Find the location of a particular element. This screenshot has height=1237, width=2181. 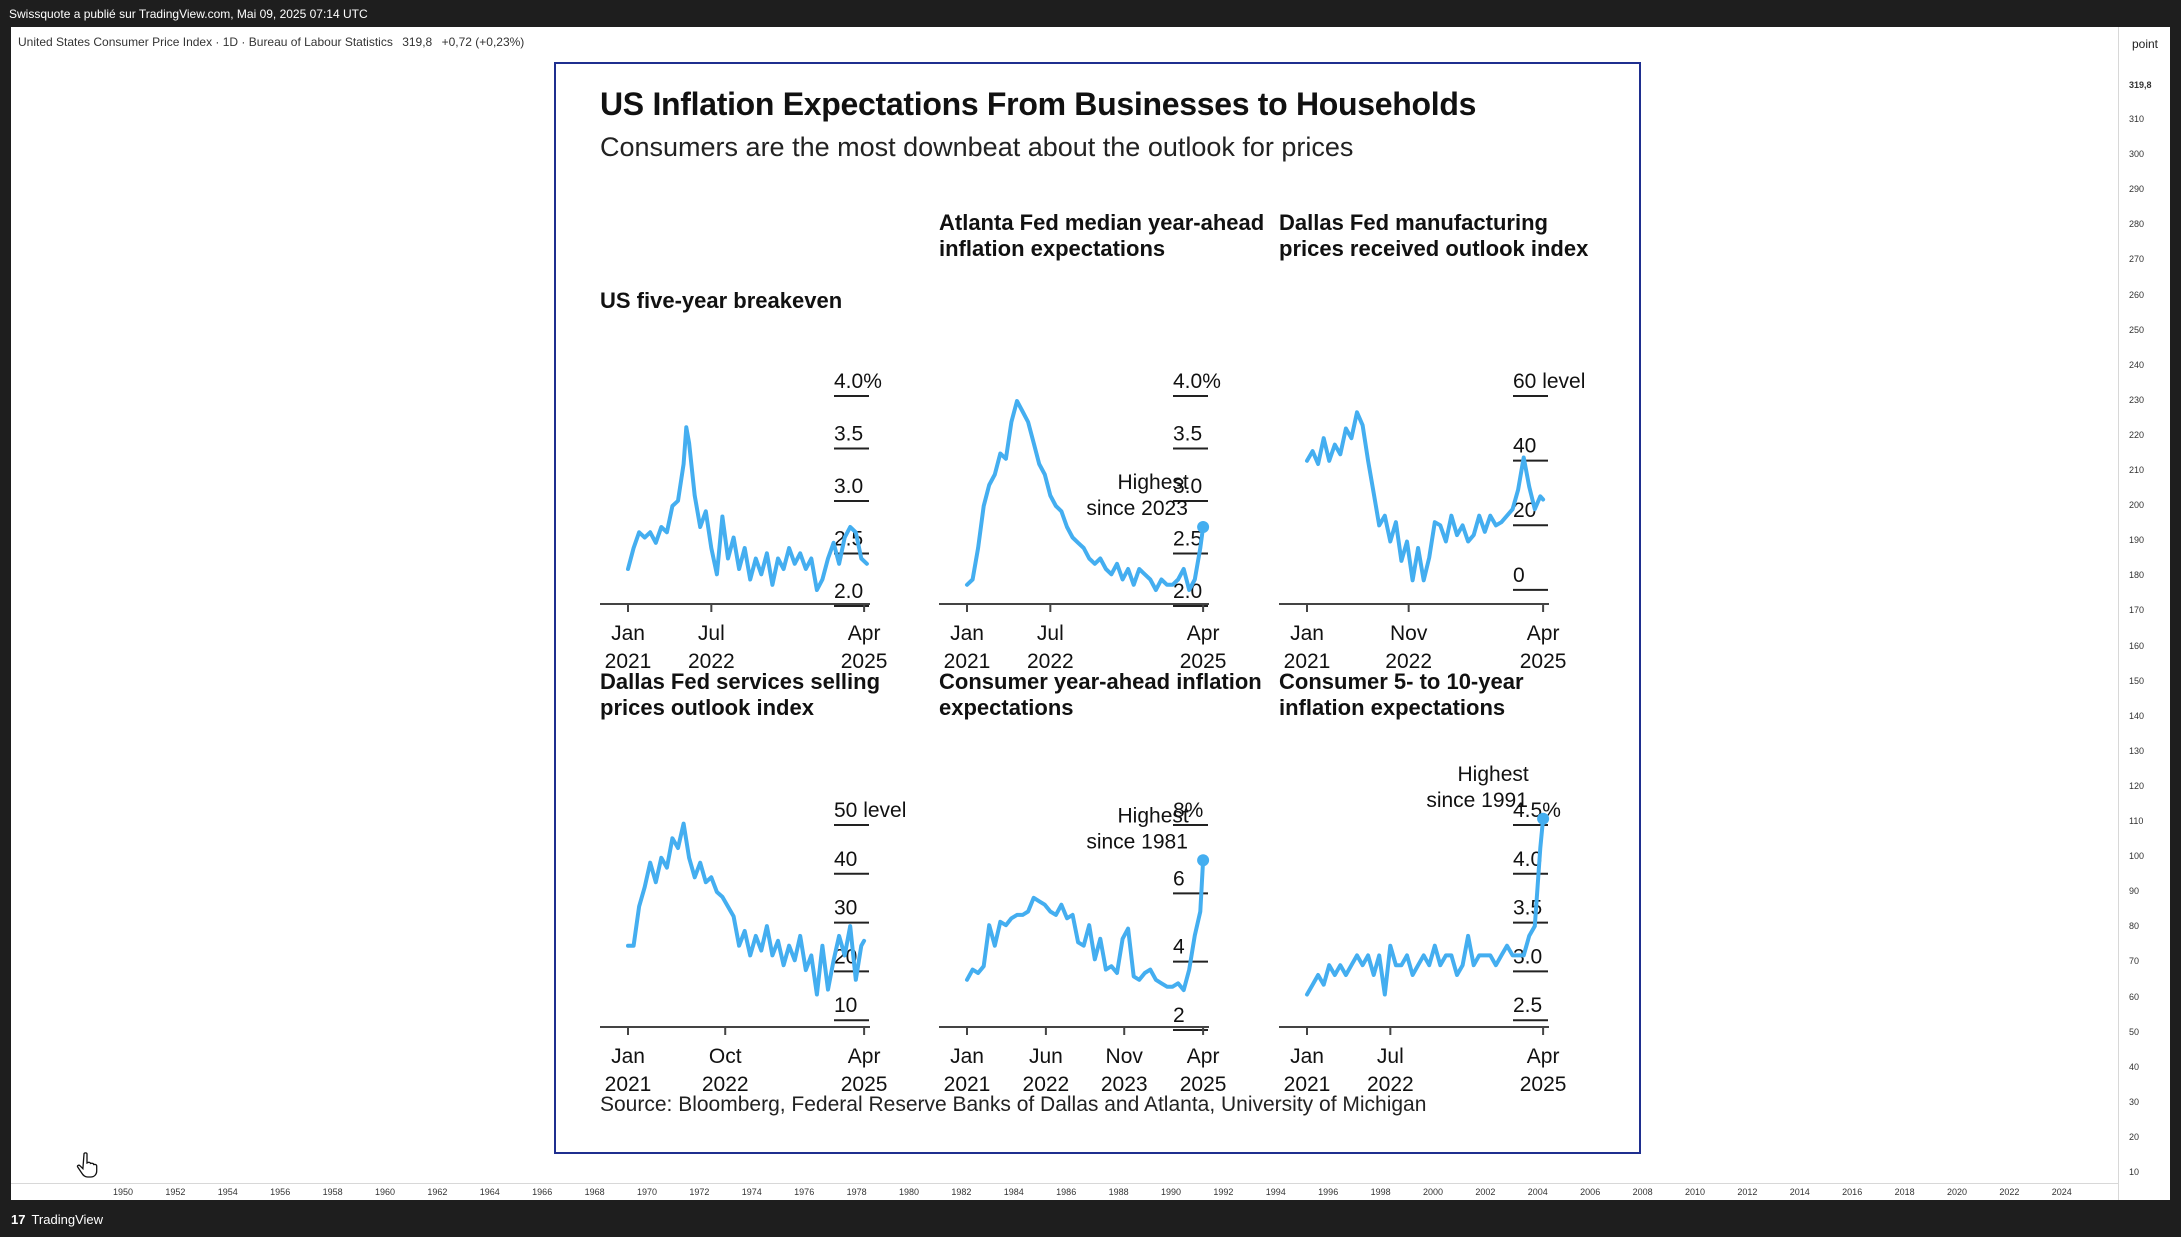

time-axis-label: 1954 is located at coordinates (227, 1192).